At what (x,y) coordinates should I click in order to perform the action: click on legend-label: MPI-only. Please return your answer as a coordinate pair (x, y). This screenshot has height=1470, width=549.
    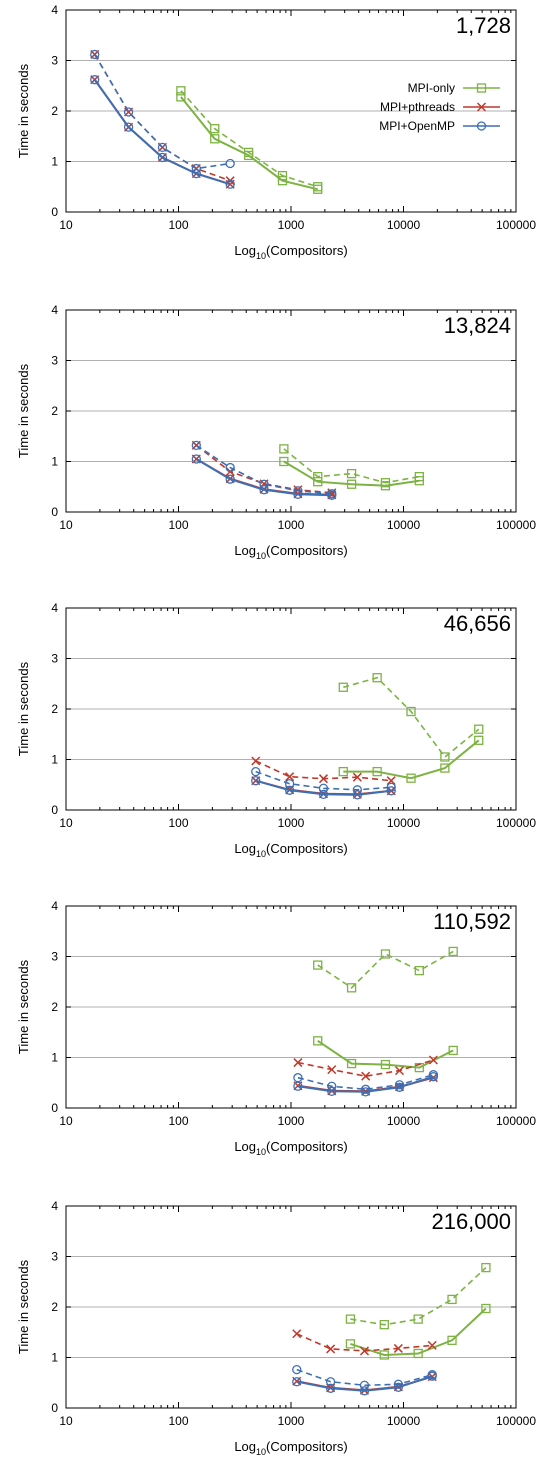
    Looking at the image, I should click on (431, 88).